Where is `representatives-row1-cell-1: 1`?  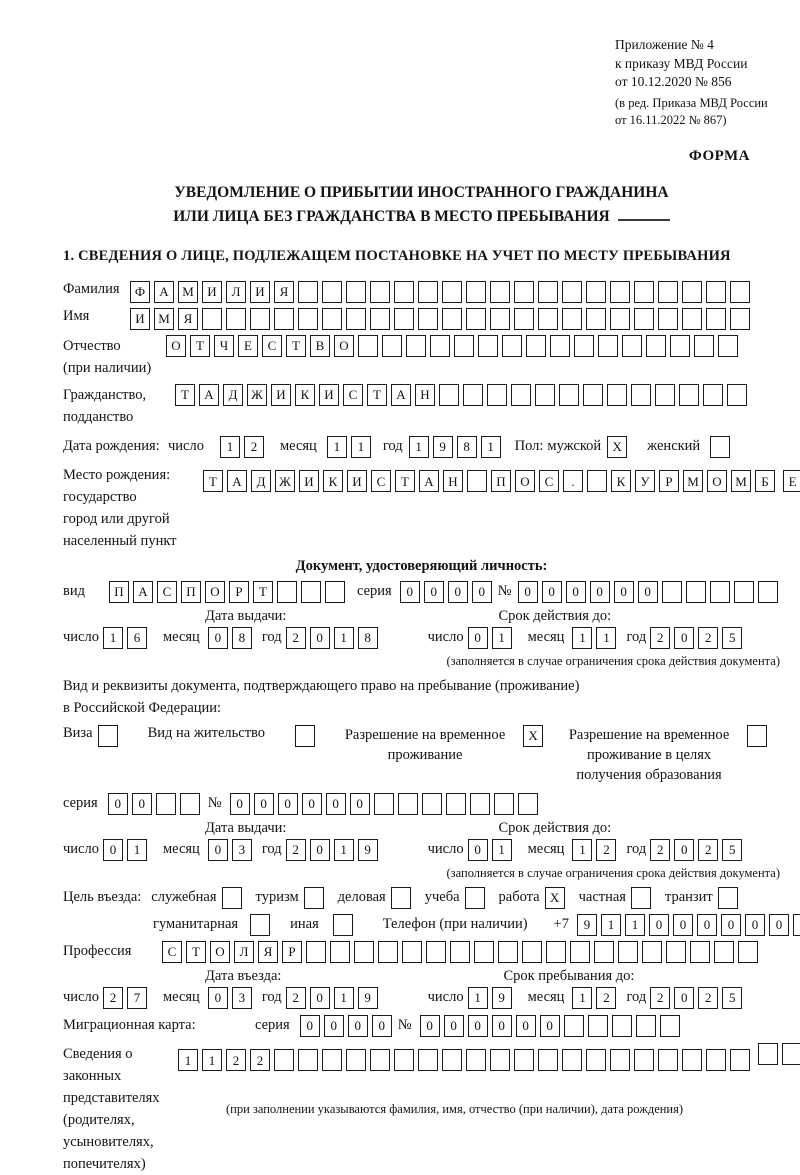
representatives-row1-cell-1: 1 is located at coordinates (188, 1060).